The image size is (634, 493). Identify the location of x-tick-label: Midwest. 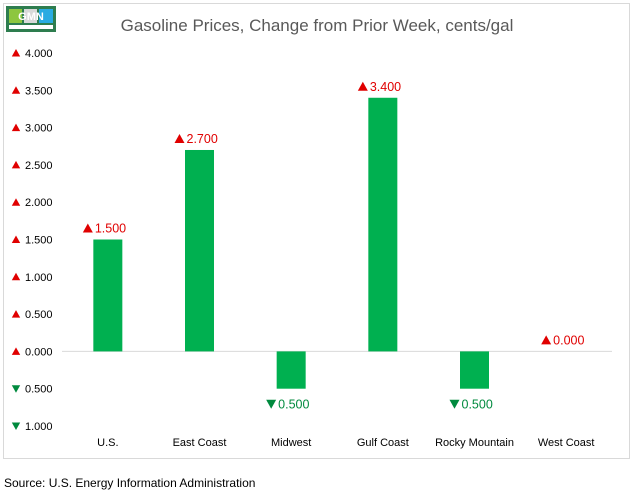
(291, 443).